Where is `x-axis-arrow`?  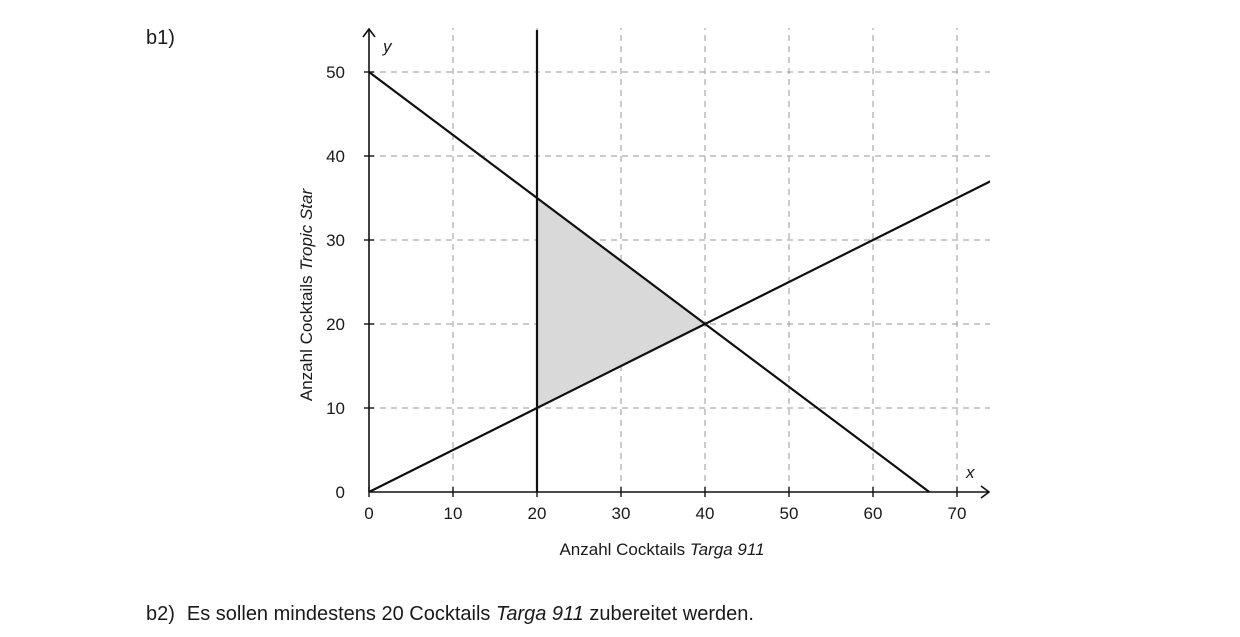
x-axis-arrow is located at coordinates (985, 492).